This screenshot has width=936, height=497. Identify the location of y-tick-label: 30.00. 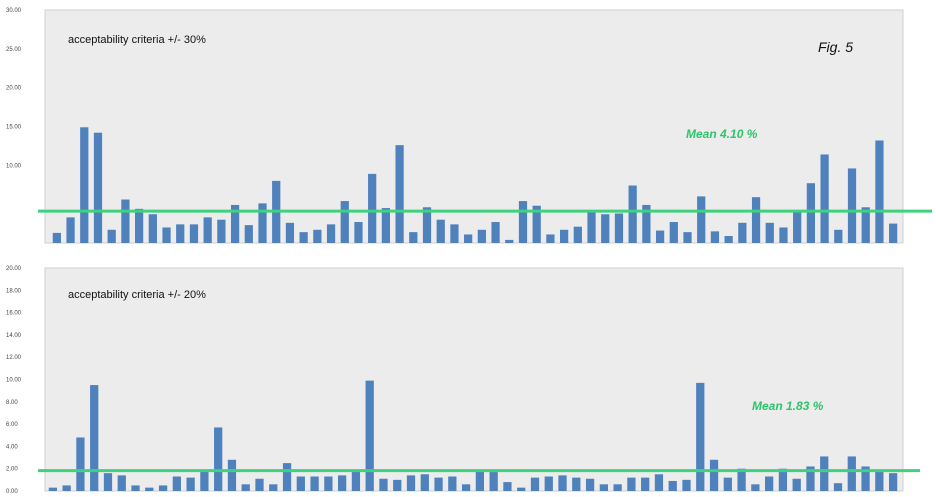
(14, 11).